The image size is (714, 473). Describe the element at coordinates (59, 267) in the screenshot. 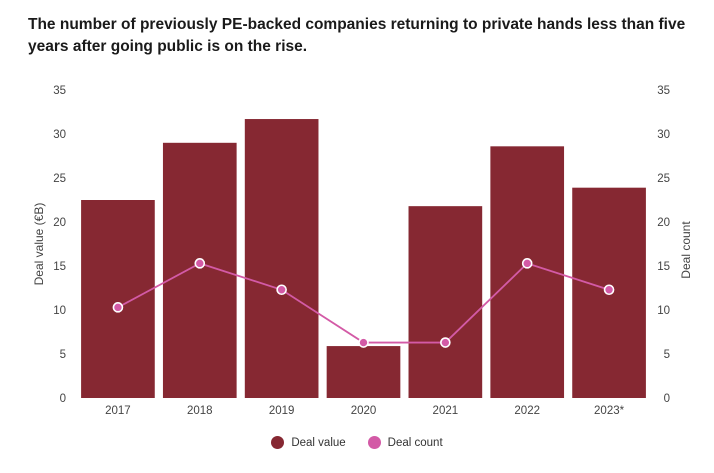

I see `y-tick-label: 15` at that location.